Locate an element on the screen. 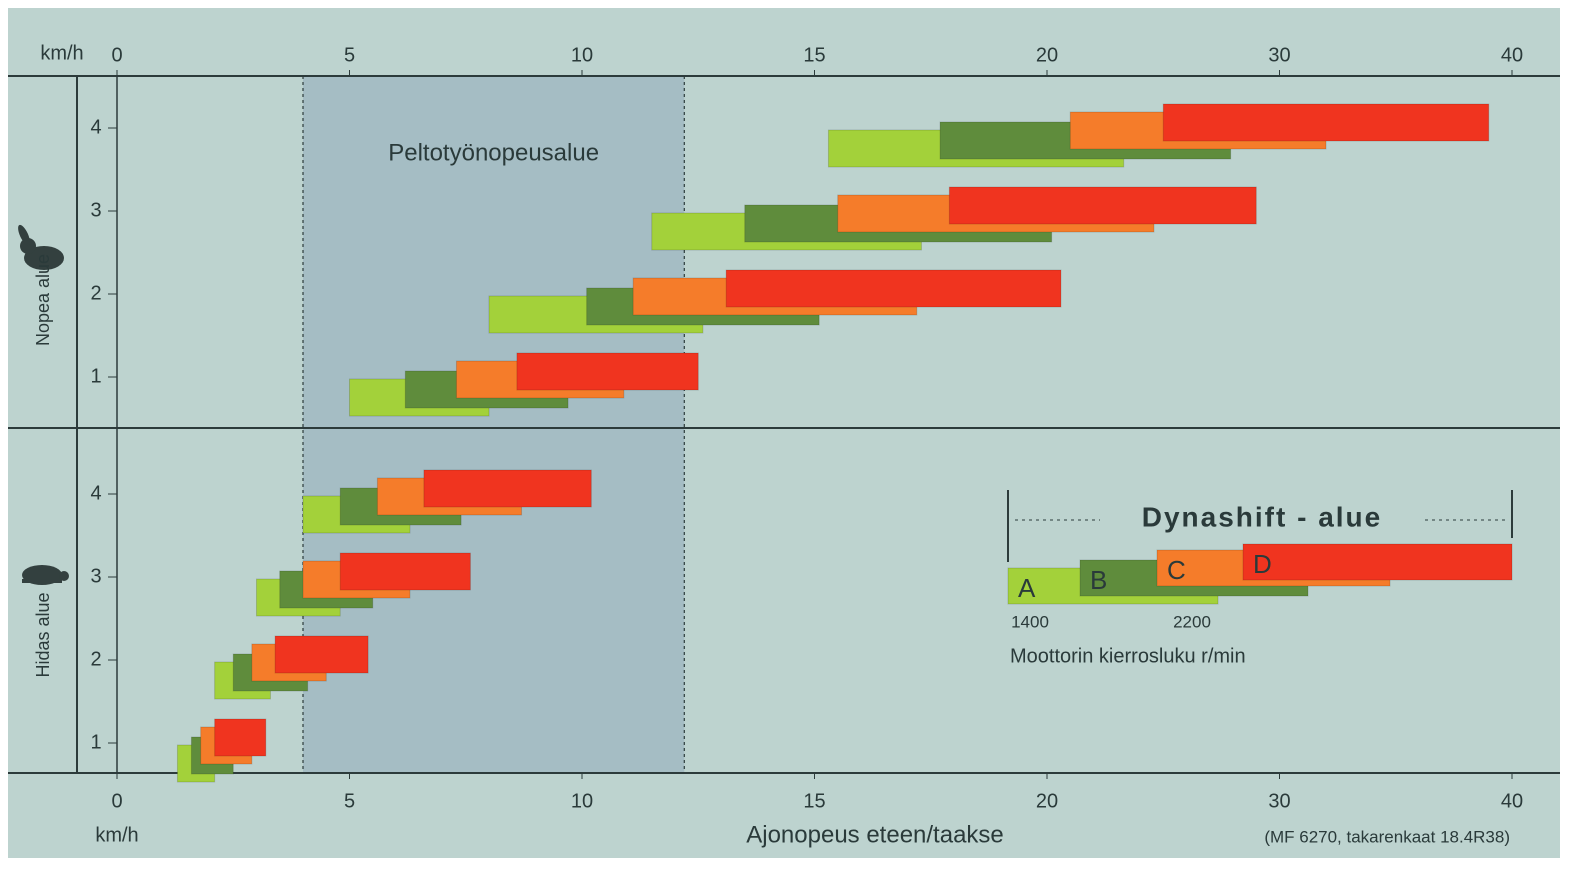  x-tick-label-bottom: 10 is located at coordinates (582, 801).